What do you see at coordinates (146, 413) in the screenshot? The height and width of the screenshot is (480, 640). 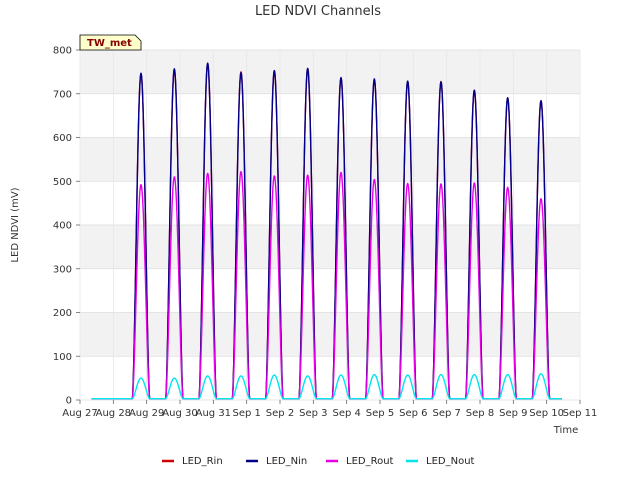 I see `x-tick-label: Aug 29` at bounding box center [146, 413].